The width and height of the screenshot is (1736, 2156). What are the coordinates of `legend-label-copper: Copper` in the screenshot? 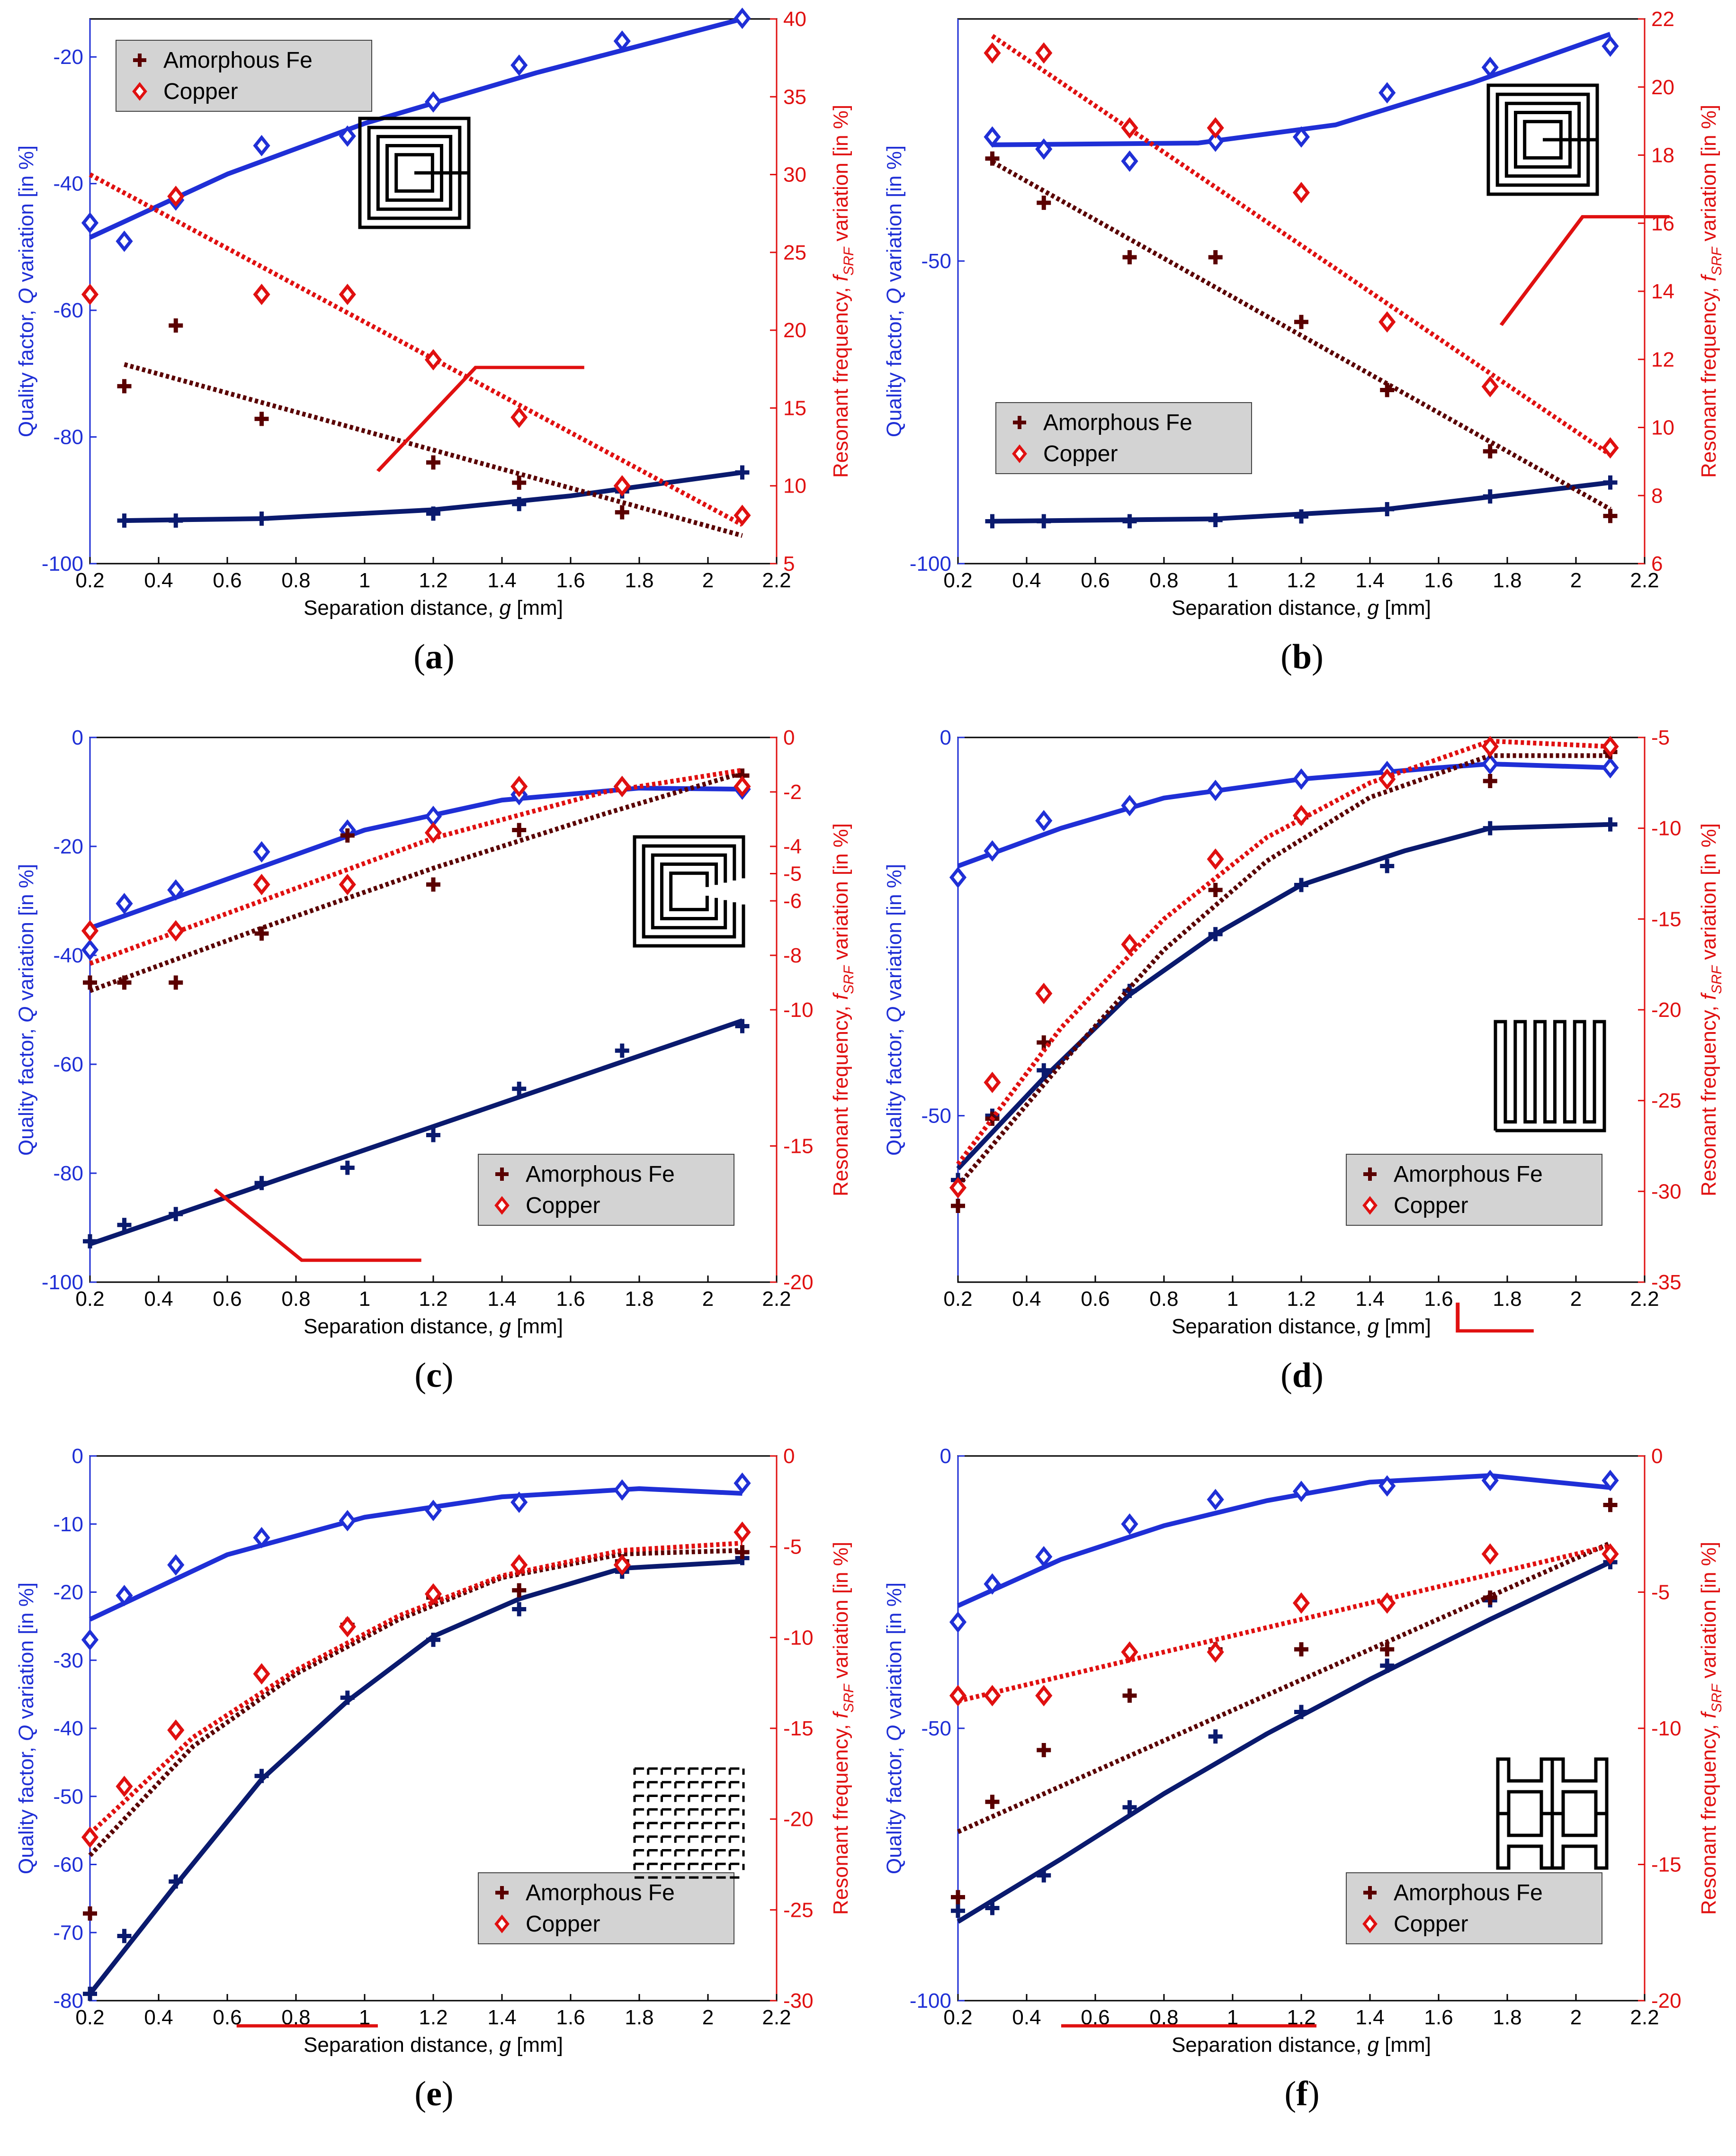 It's located at (1431, 1206).